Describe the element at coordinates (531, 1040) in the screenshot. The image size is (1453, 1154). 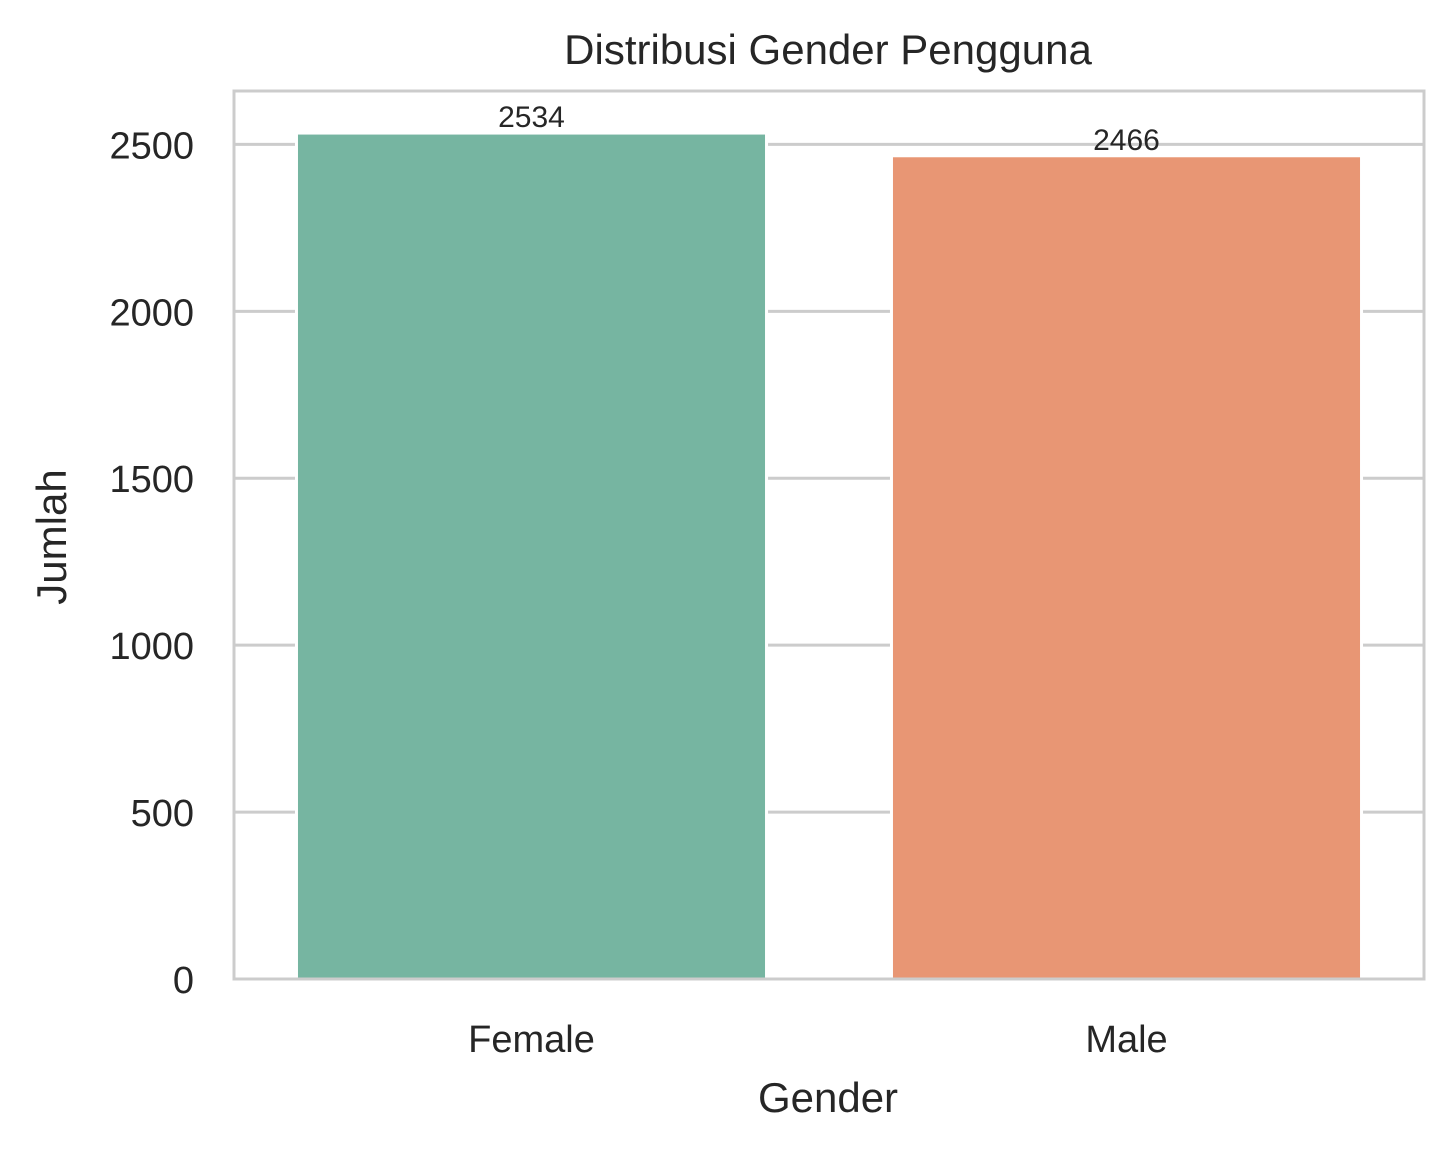
I see `x-tick-label: Female` at that location.